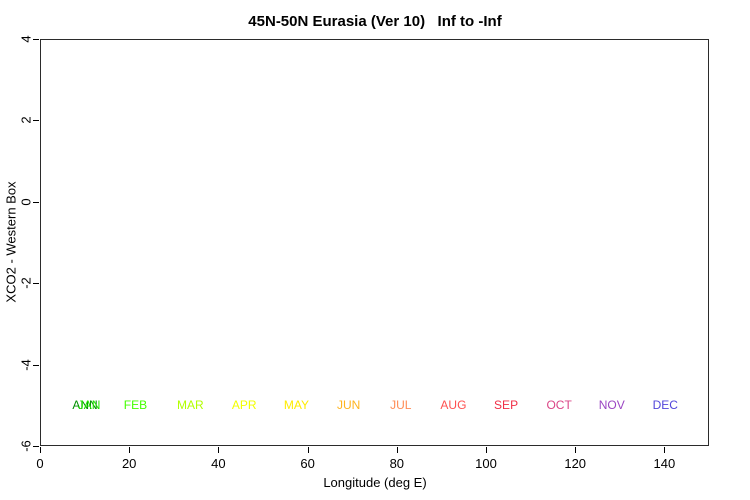 Image resolution: width=750 pixels, height=500 pixels. Describe the element at coordinates (559, 405) in the screenshot. I see `month-label-oct: OCT` at that location.